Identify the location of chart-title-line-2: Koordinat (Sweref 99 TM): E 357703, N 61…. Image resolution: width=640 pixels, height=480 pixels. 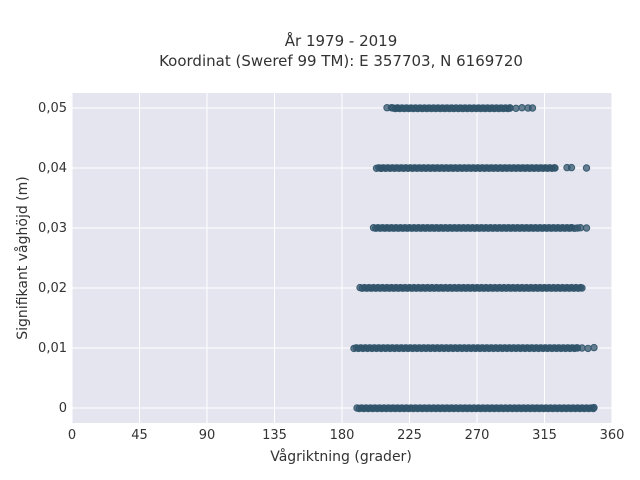
(341, 61).